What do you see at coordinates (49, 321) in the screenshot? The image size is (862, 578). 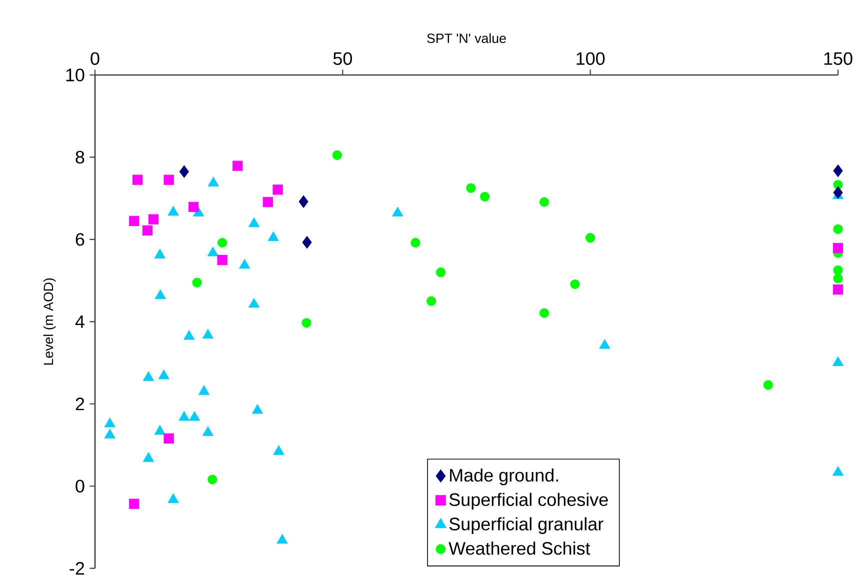 I see `y-axis-title: Level (m AOD)` at bounding box center [49, 321].